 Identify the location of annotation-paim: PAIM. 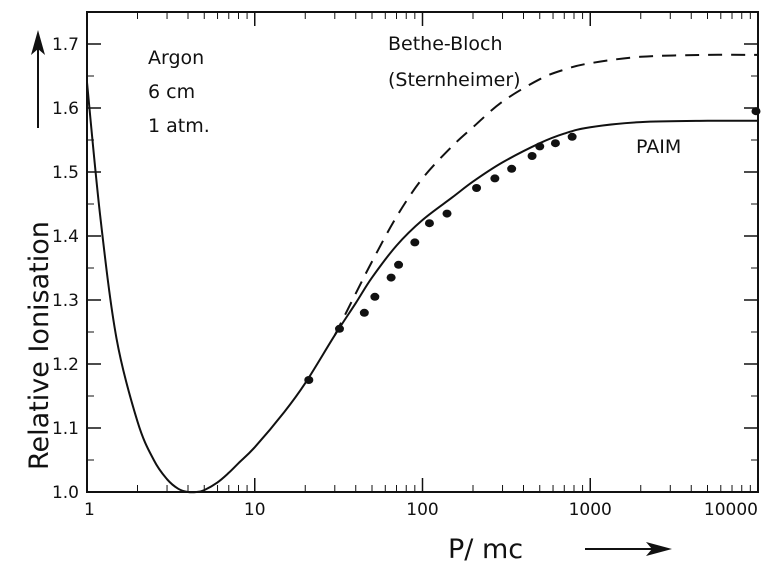
(658, 147).